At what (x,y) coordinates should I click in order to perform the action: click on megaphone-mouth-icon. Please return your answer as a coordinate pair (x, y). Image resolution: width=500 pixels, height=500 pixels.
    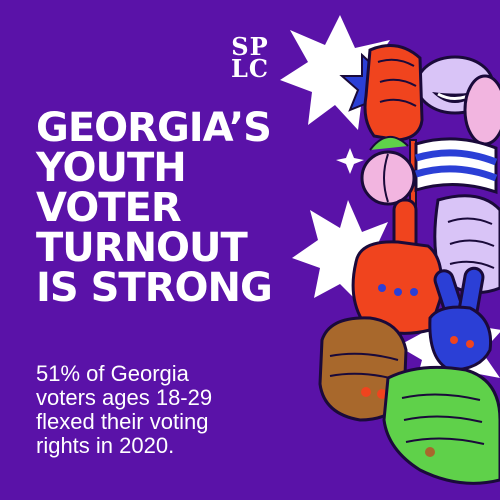
    Looking at the image, I should click on (457, 100).